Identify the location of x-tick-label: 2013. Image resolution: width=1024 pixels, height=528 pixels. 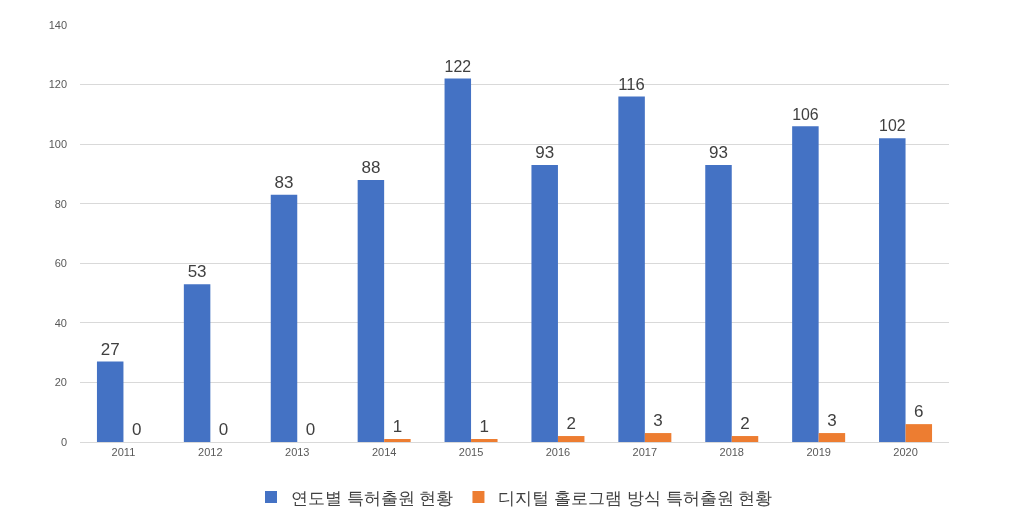
(297, 452).